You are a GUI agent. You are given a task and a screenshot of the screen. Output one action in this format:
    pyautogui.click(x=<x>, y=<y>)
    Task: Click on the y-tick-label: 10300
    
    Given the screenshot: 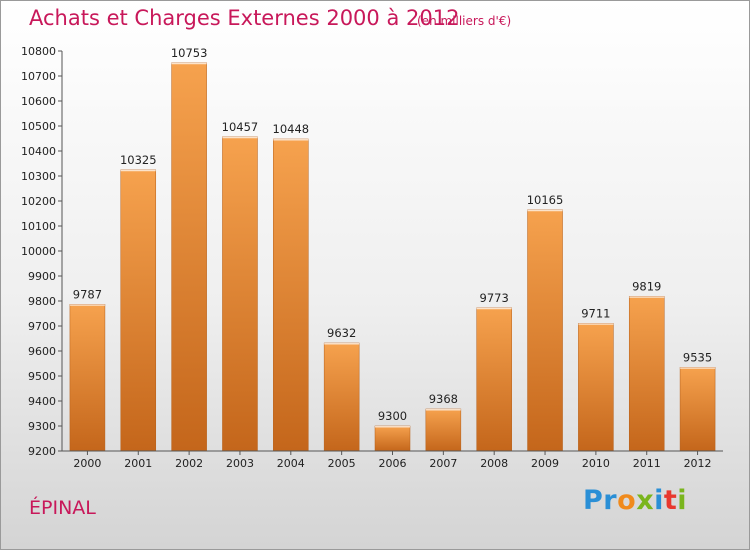 What is the action you would take?
    pyautogui.click(x=38, y=176)
    